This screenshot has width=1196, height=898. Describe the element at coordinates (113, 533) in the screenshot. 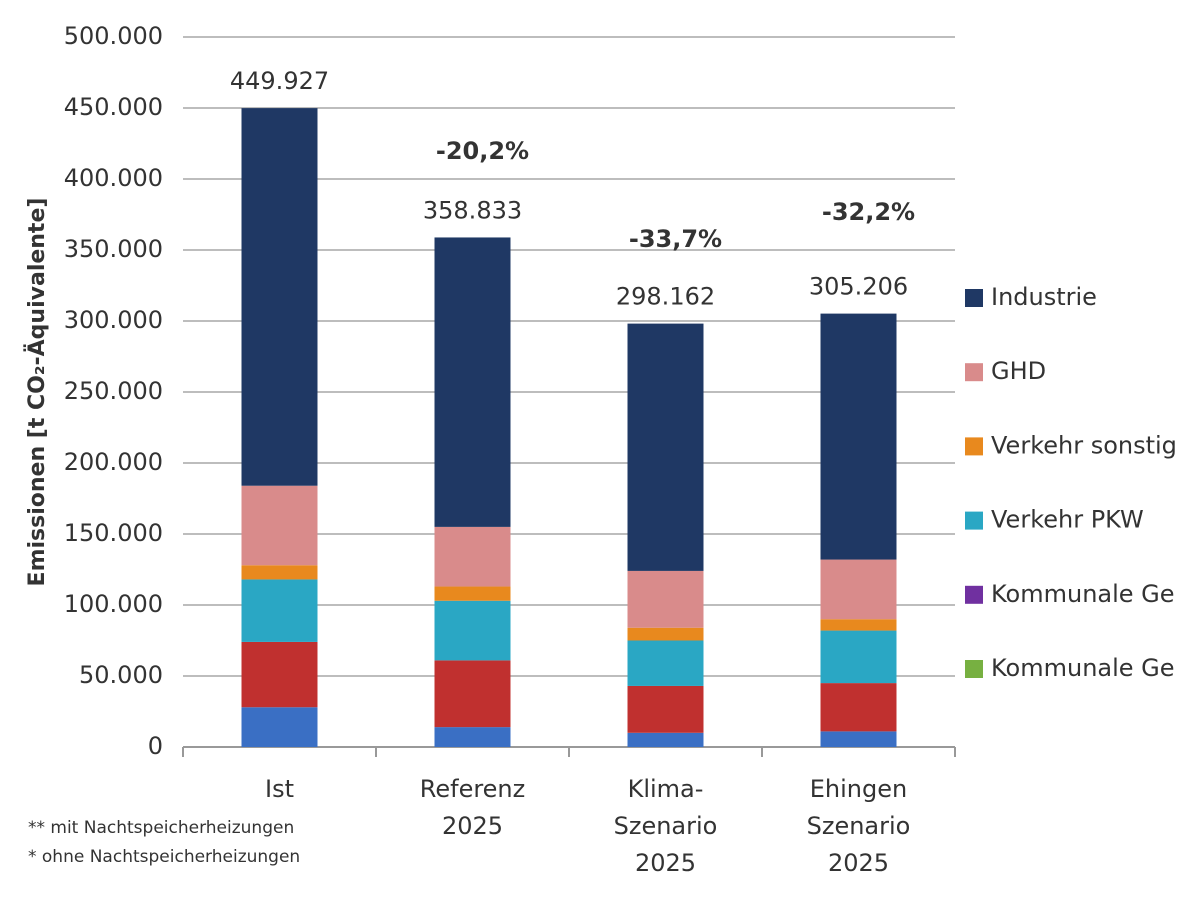

I see `y-tick-label: 150.000` at that location.